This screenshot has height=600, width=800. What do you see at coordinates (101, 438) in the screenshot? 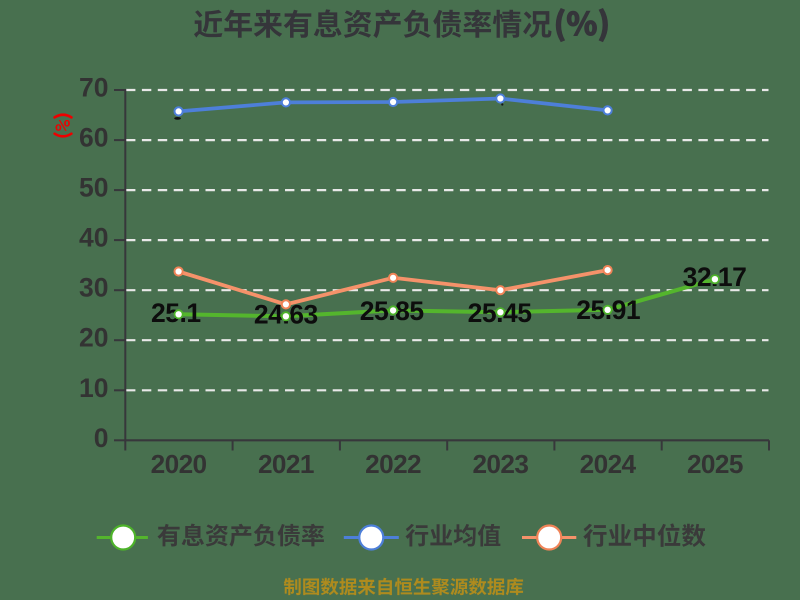
I see `svg-text: 0` at bounding box center [101, 438].